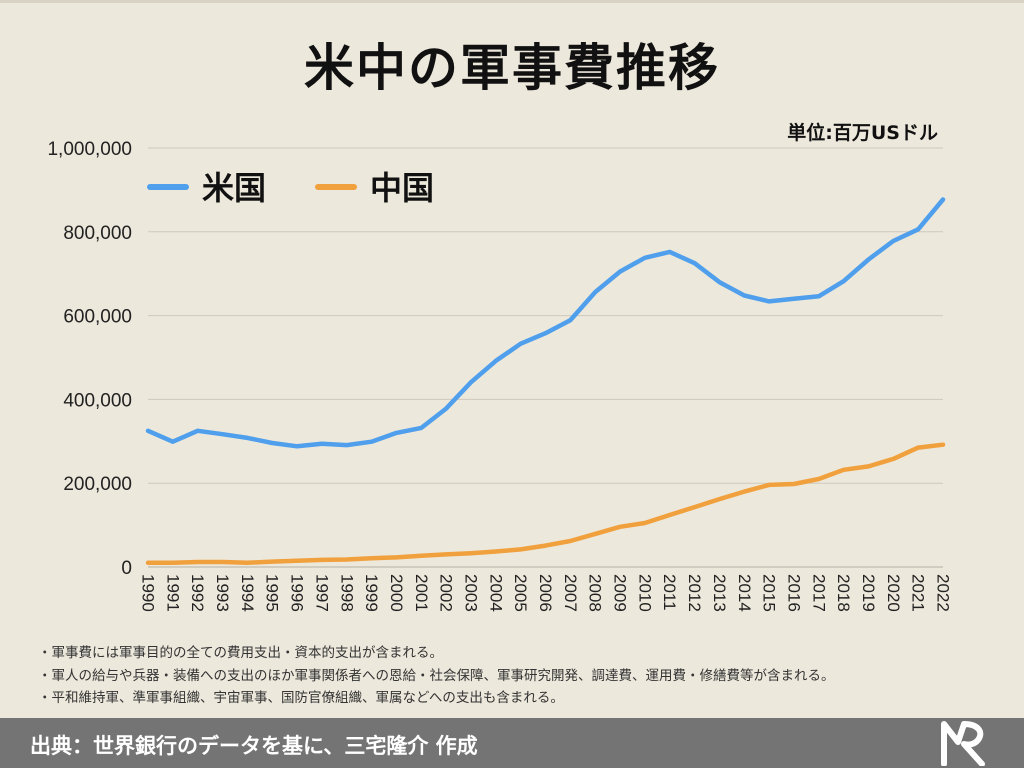  What do you see at coordinates (346, 593) in the screenshot?
I see `x-tick-label: 1998` at bounding box center [346, 593].